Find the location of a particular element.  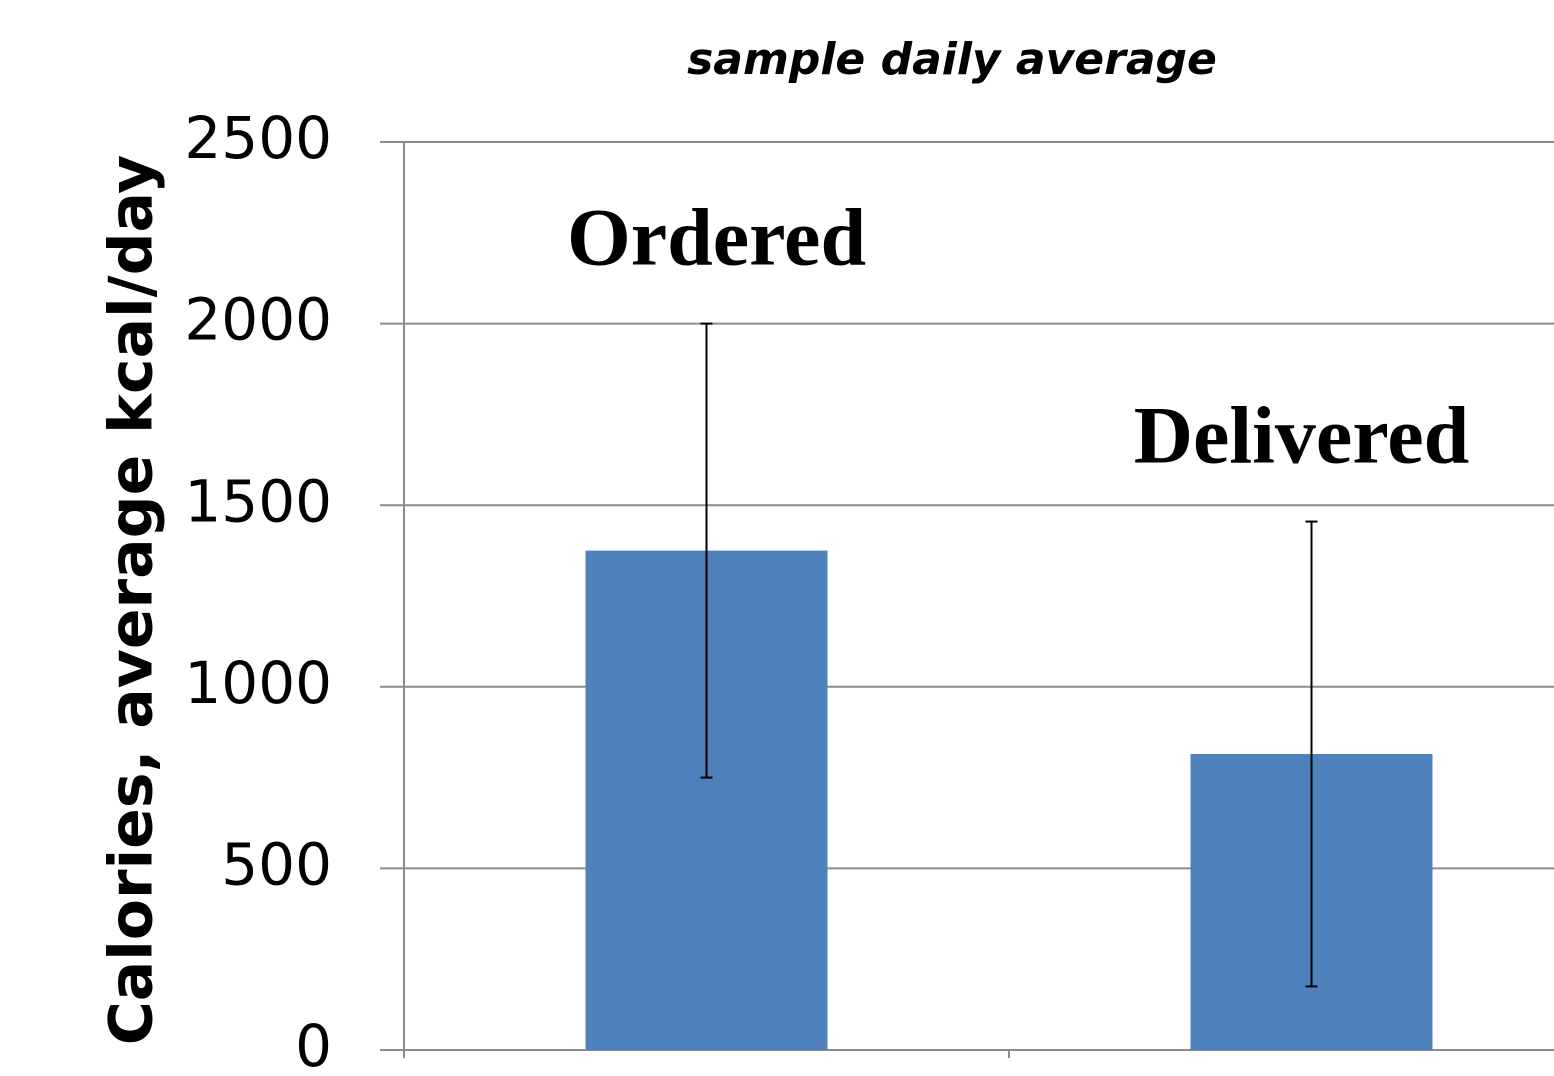

category-label: Delivered is located at coordinates (1302, 434).